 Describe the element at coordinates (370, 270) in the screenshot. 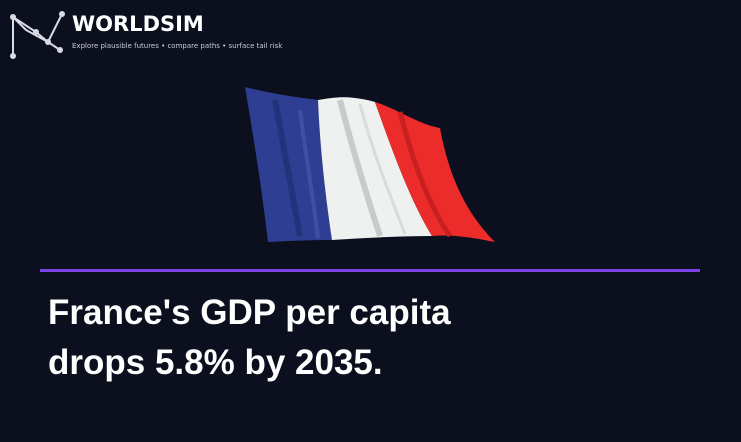

I see `divider` at that location.